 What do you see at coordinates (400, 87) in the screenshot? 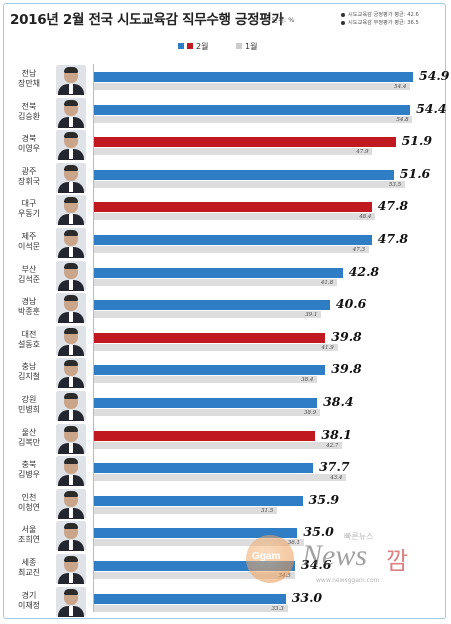
I see `value-label-previous: 54.4` at bounding box center [400, 87].